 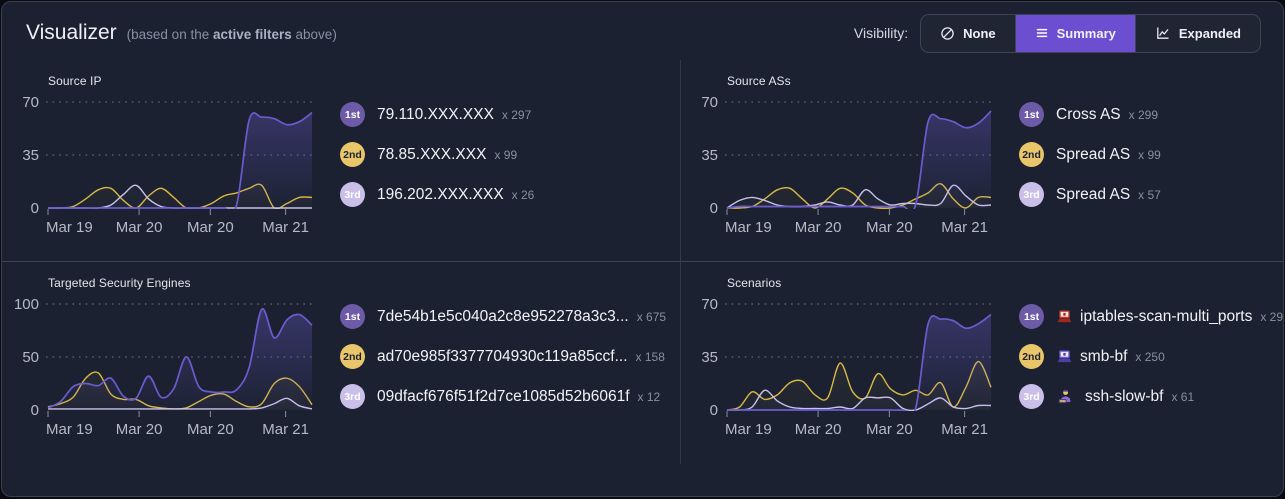 I want to click on rank-row: 3rd Spread AS x 57, so click(x=1151, y=194).